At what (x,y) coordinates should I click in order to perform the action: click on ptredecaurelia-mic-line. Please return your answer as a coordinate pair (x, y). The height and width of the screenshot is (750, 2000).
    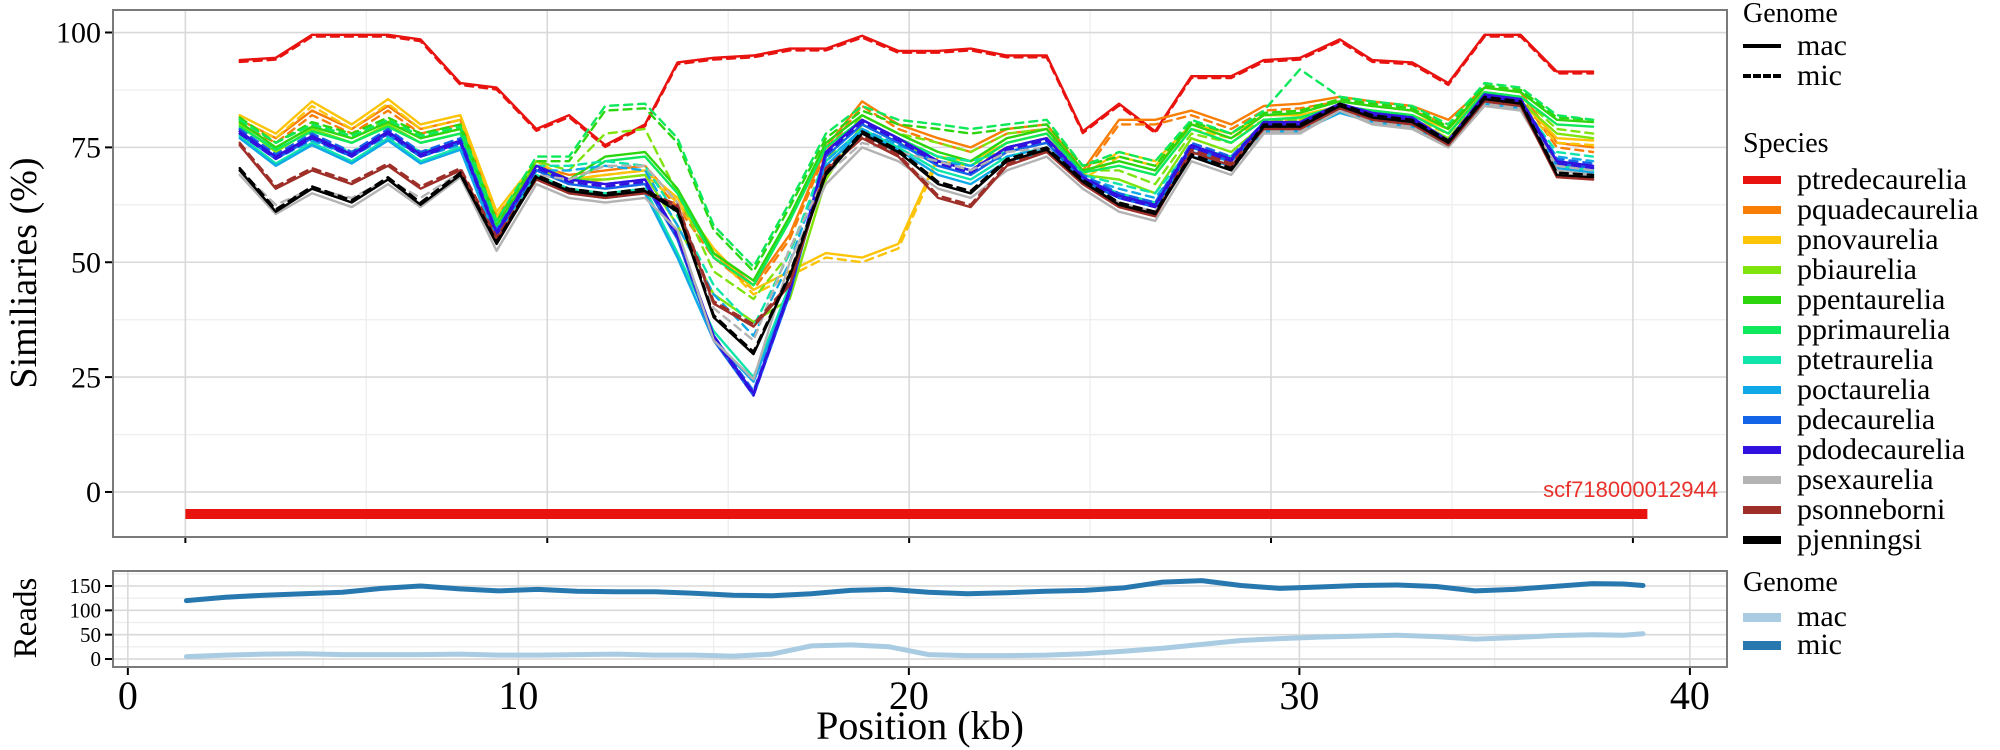
    Looking at the image, I should click on (916, 92).